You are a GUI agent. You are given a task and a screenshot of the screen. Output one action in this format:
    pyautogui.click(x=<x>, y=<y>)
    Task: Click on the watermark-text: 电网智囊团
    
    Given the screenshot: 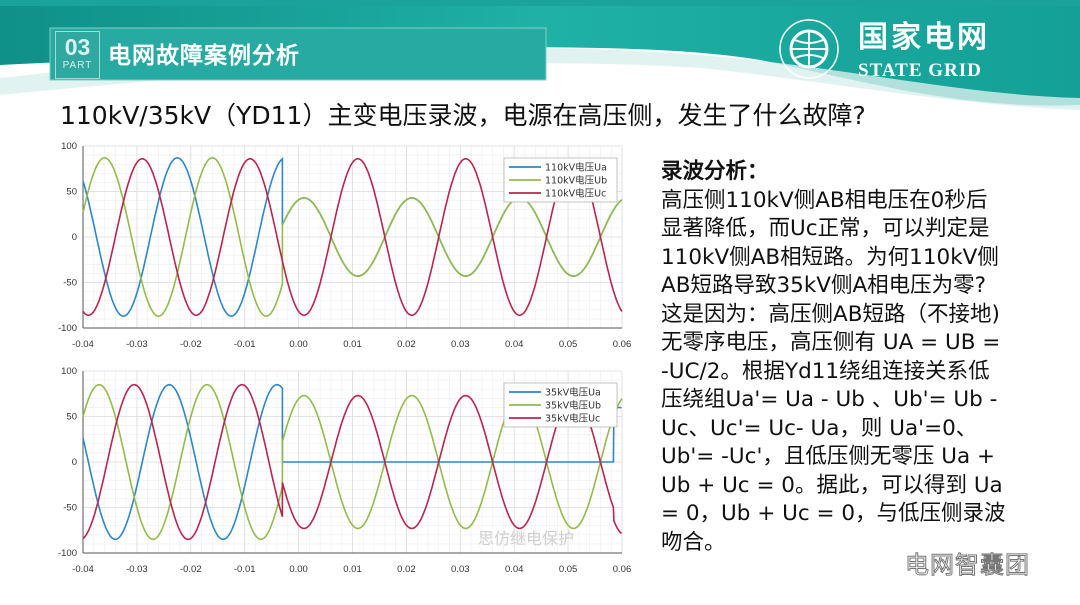 What is the action you would take?
    pyautogui.click(x=967, y=565)
    